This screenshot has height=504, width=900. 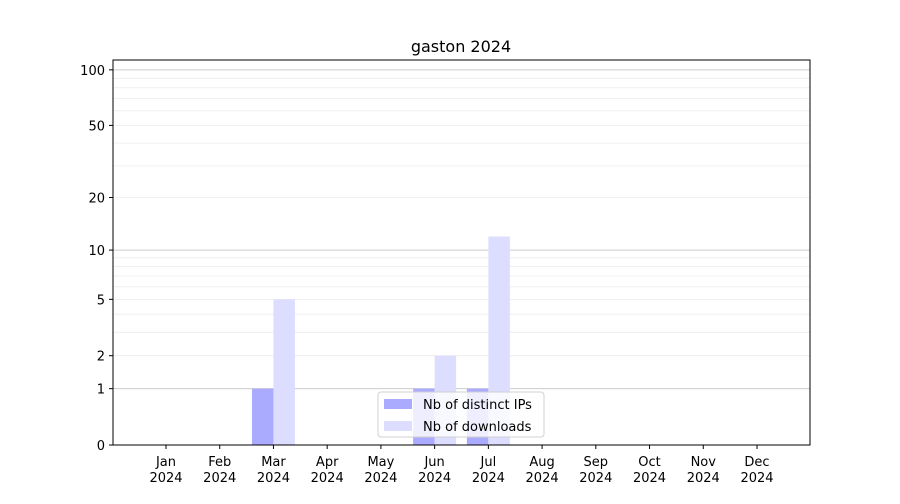 I want to click on y-tick-label: 5, so click(x=101, y=300).